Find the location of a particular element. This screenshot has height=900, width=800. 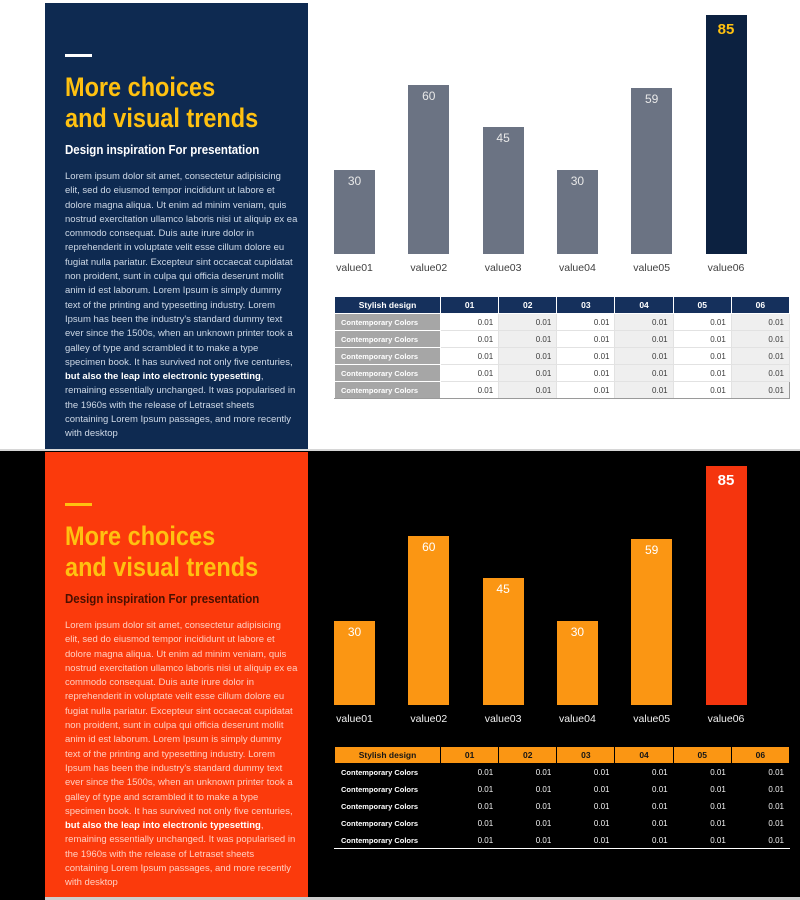

bar-value-label: 85 is located at coordinates (726, 29).